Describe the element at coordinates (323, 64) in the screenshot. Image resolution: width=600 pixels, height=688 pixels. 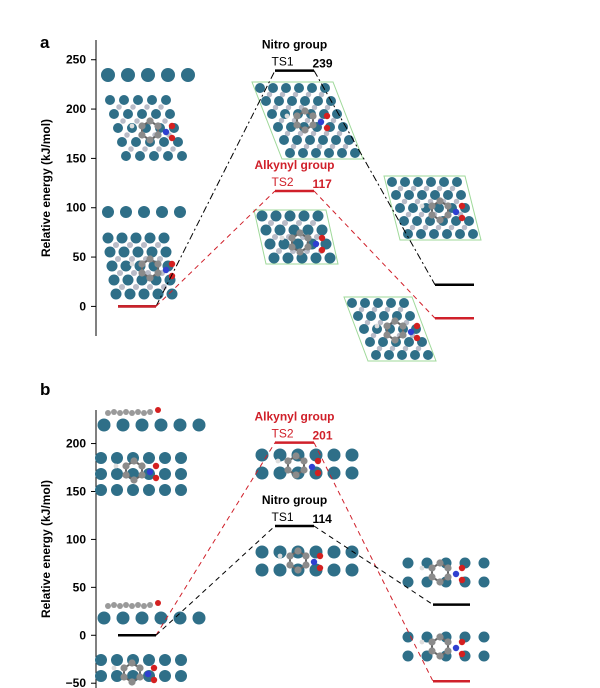
I see `ts-energy-label: 239` at that location.